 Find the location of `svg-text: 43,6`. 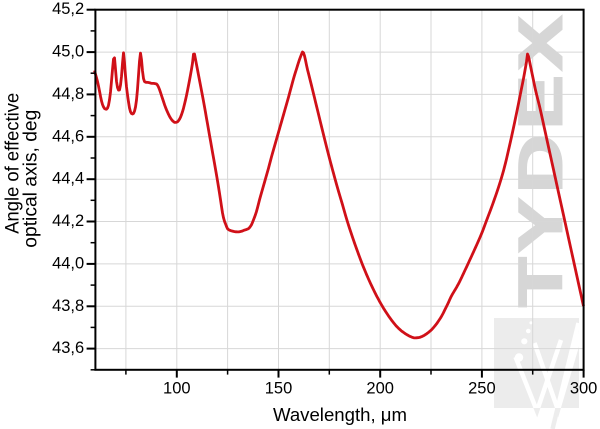

svg-text: 43,6 is located at coordinates (68, 348).